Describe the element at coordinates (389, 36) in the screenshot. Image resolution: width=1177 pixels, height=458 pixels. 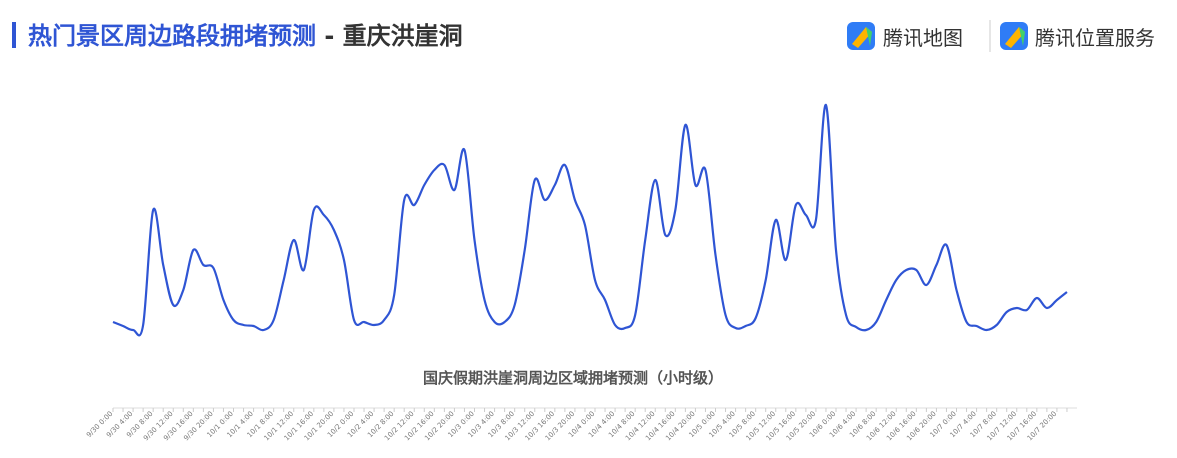
I see `title-place: - 重庆洪崖洞` at that location.